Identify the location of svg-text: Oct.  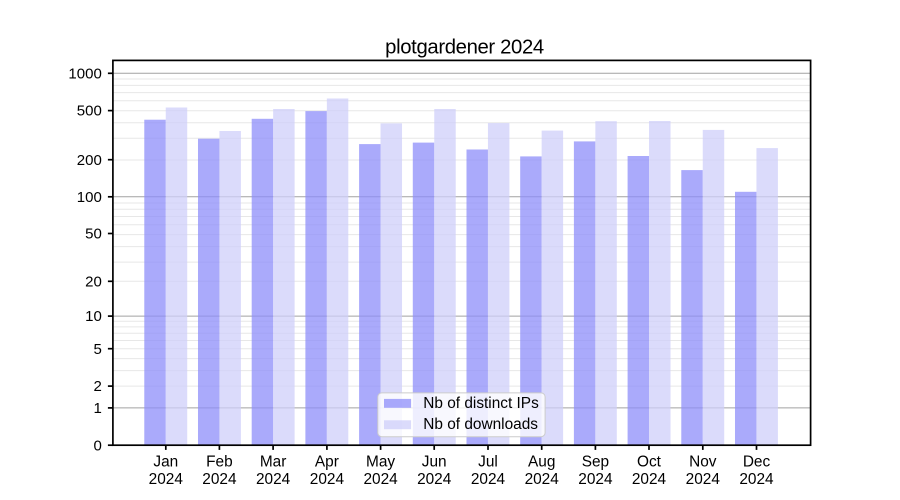
(649, 462).